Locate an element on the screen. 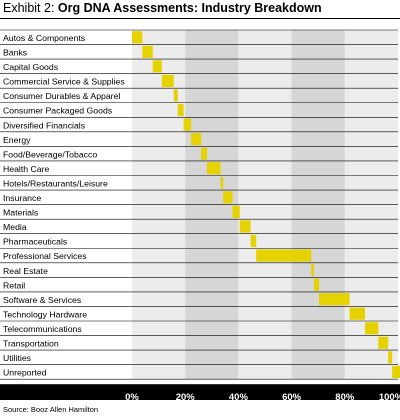  category-label: Telecommunications is located at coordinates (42, 329).